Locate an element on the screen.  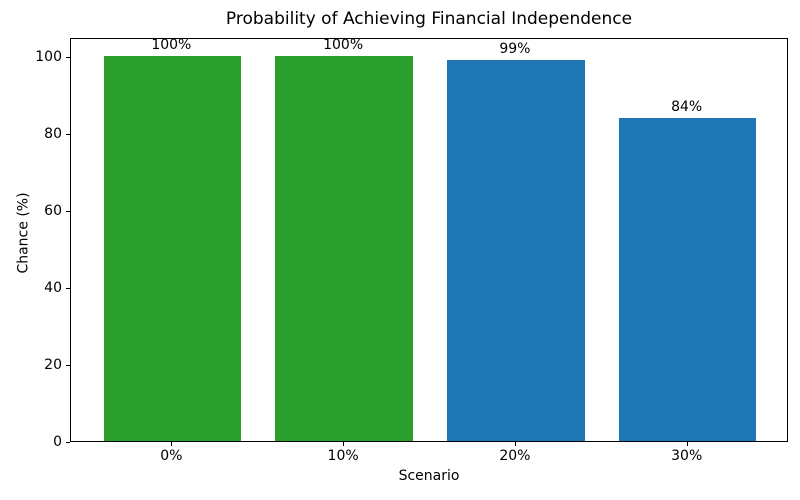
x-axis-label: Scenario is located at coordinates (429, 476).